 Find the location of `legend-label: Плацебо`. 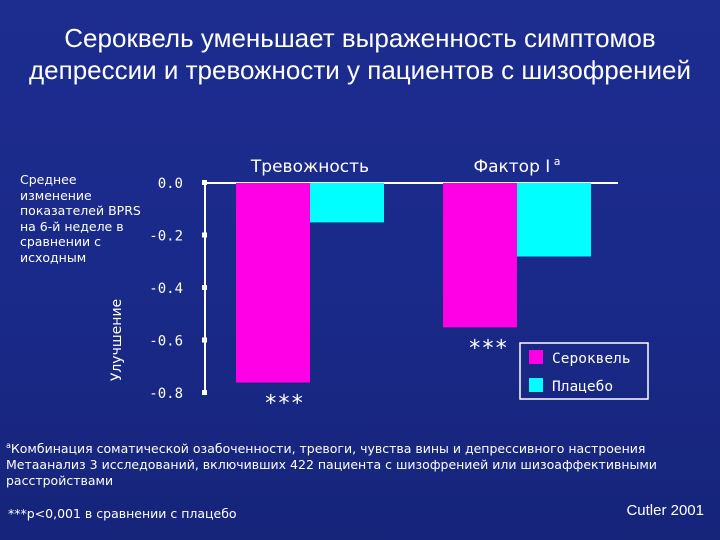

legend-label: Плацебо is located at coordinates (582, 387).